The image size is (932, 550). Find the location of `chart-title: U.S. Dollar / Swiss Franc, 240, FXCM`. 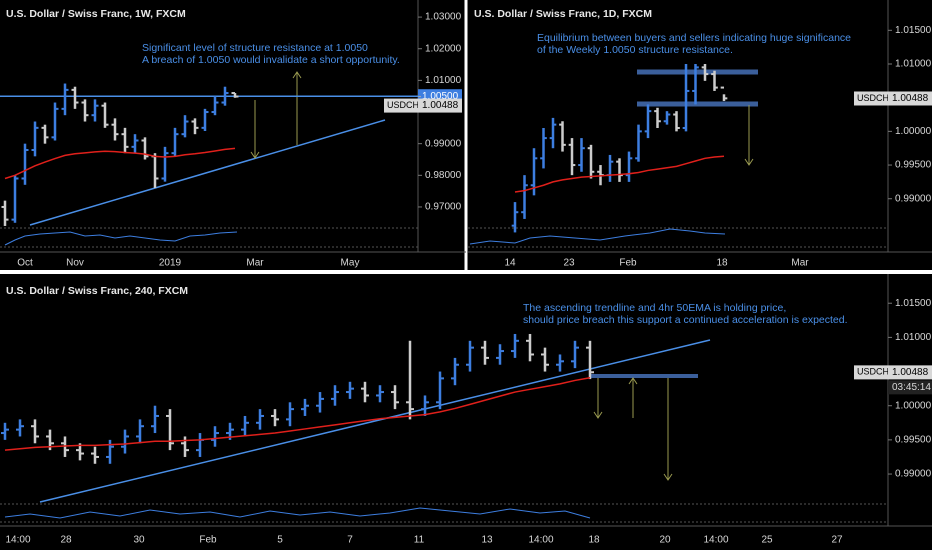

chart-title: U.S. Dollar / Swiss Franc, 240, FXCM is located at coordinates (97, 291).